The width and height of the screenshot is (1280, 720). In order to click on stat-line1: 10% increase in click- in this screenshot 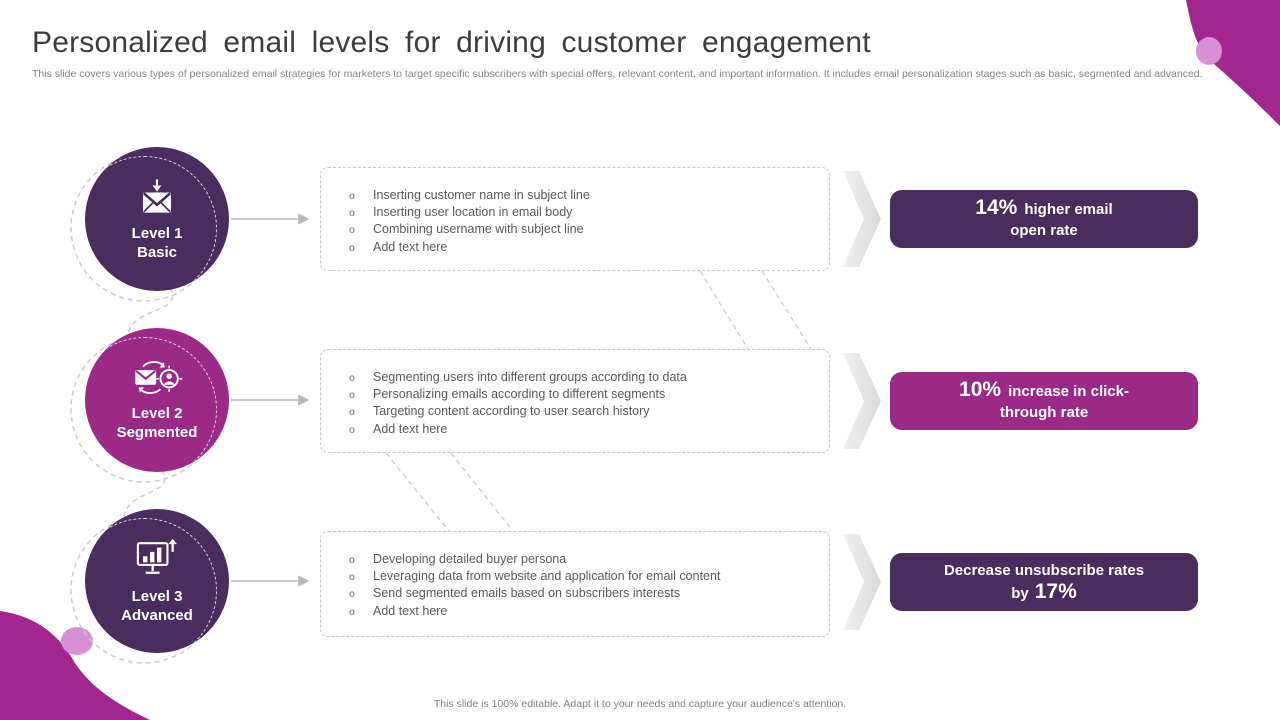, I will do `click(1044, 390)`.